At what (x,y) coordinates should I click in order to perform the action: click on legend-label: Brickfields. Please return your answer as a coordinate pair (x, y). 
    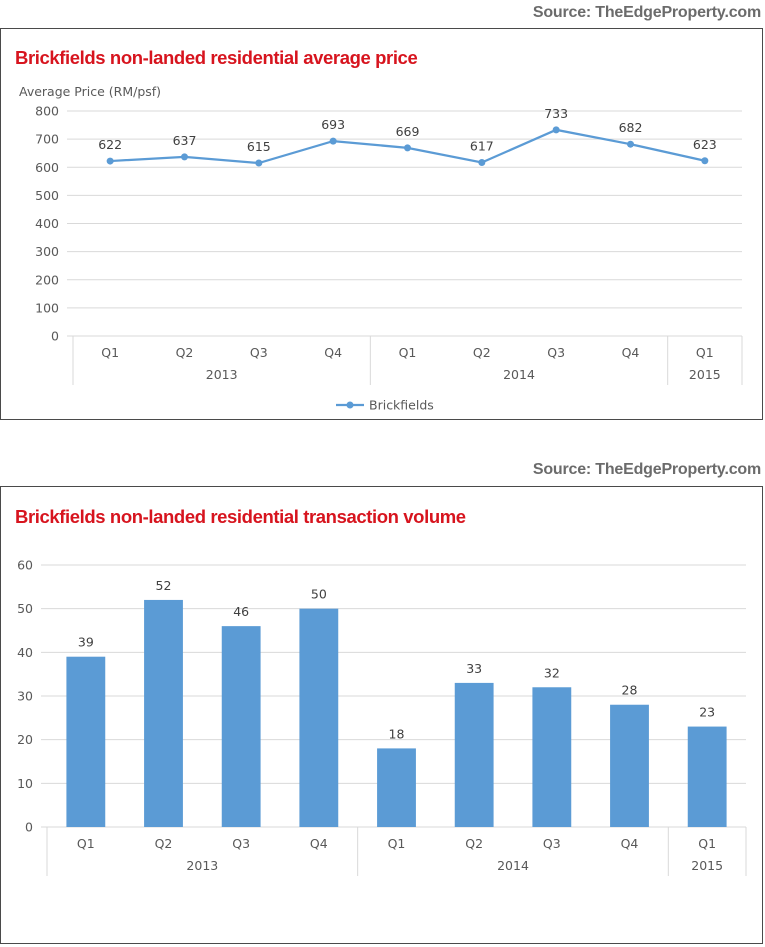
    Looking at the image, I should click on (401, 405).